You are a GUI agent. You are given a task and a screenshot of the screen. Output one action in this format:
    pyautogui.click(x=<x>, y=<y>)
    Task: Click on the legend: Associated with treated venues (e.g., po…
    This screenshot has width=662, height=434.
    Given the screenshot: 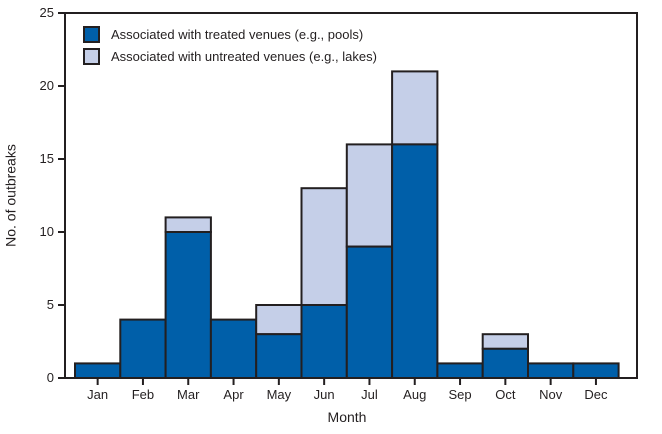 What is the action you would take?
    pyautogui.click(x=230, y=45)
    